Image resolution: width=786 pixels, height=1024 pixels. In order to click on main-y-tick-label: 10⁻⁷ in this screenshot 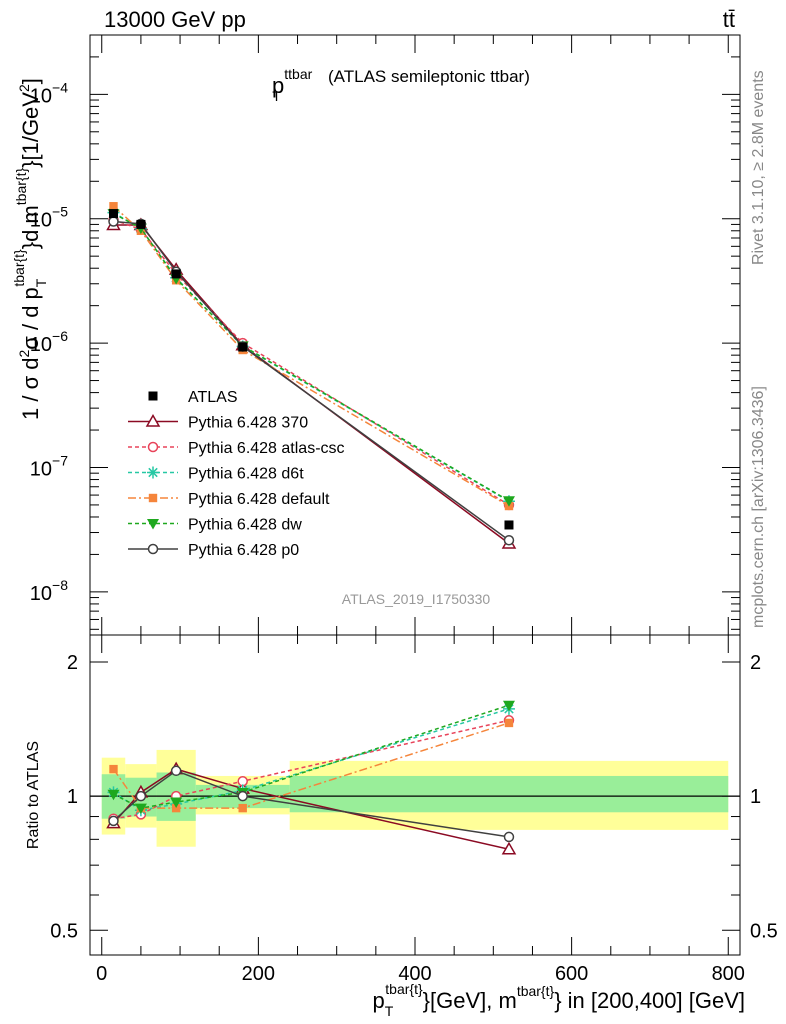, I will do `click(49, 466)`.